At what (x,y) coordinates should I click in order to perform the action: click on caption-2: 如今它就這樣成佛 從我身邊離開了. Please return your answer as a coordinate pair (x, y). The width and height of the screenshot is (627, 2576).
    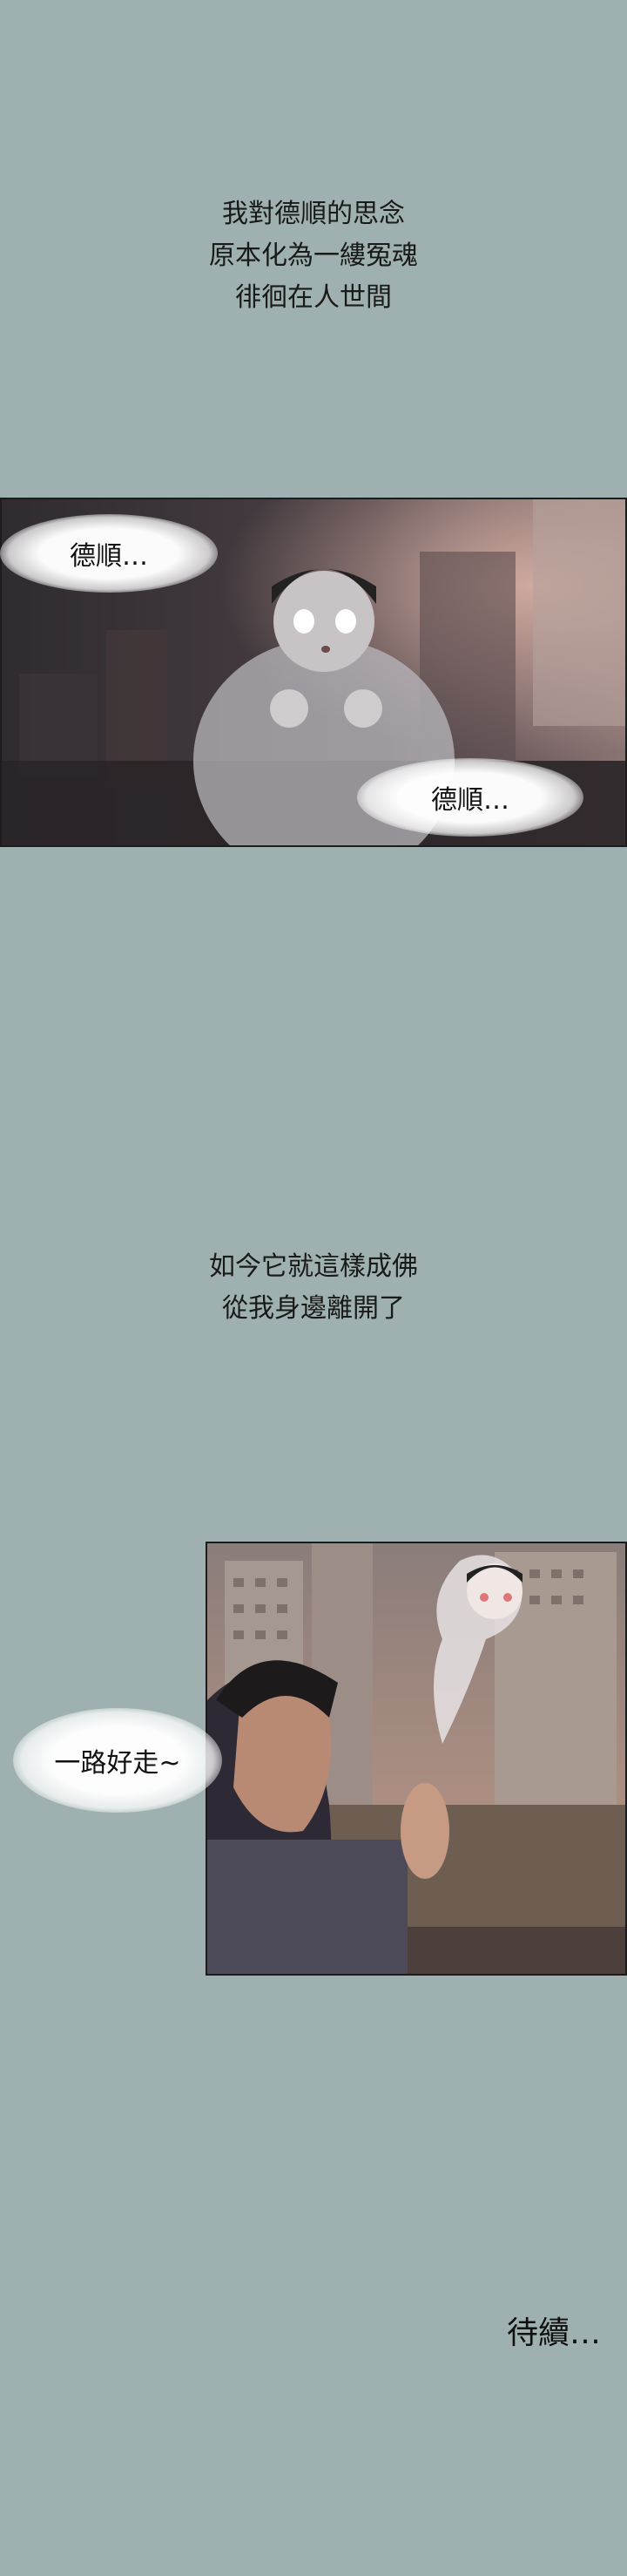
    Looking at the image, I should click on (313, 1288).